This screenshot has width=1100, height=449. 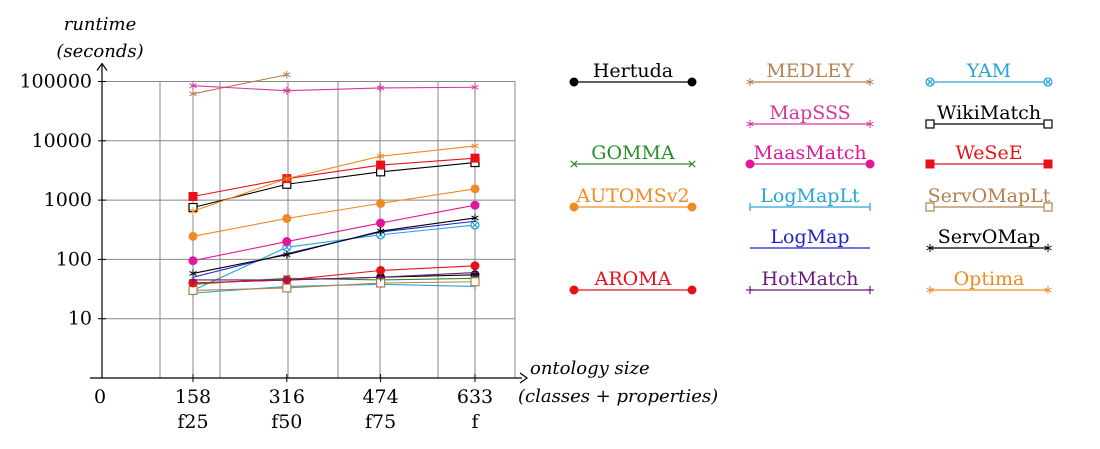 I want to click on y-tick-label-100000: 100000, so click(x=55, y=82).